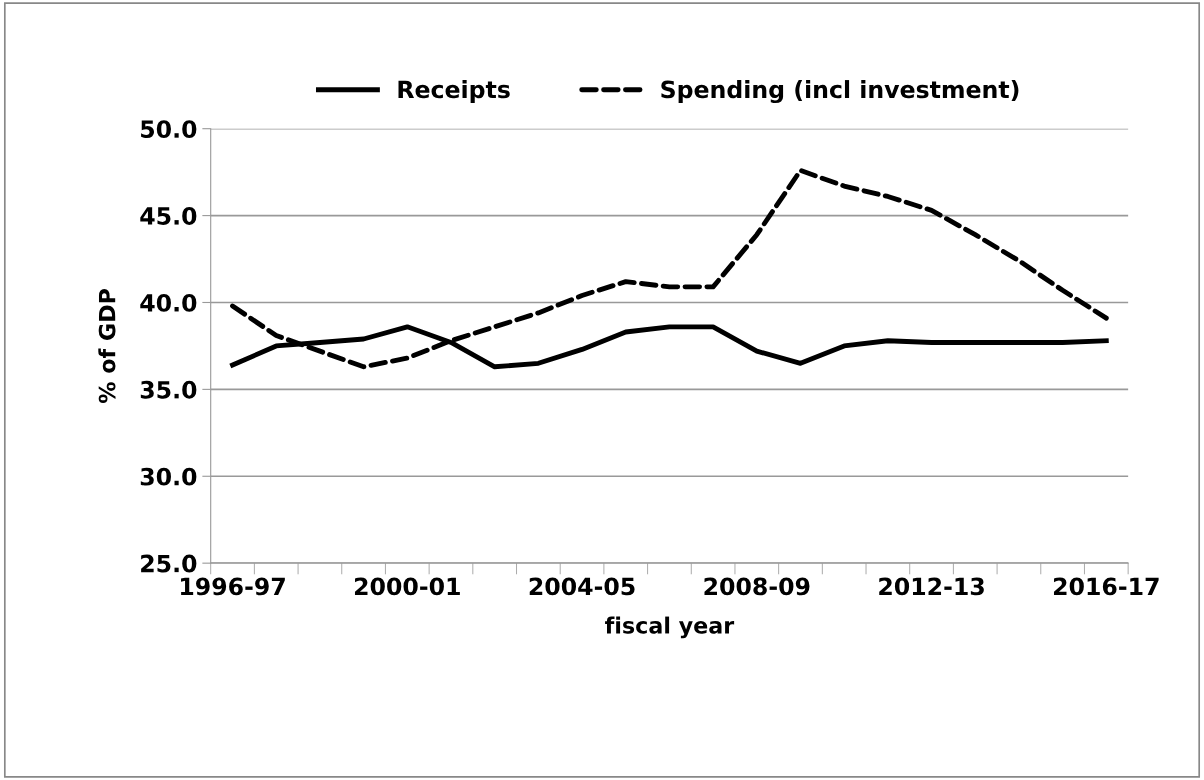  I want to click on y-tick-label: 30.0, so click(168, 476).